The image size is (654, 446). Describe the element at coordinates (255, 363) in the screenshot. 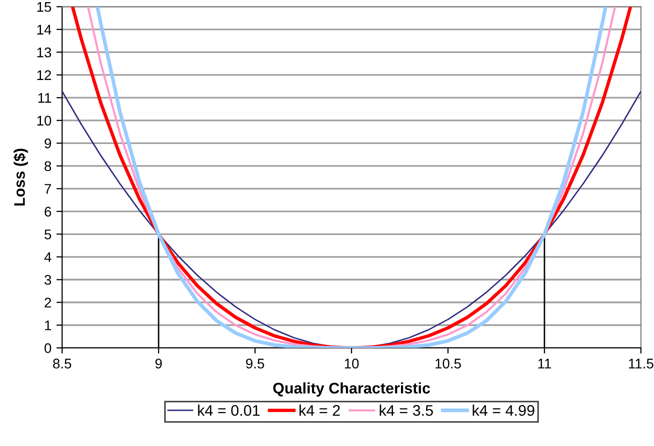

I see `x-tick-label: 9.5` at that location.